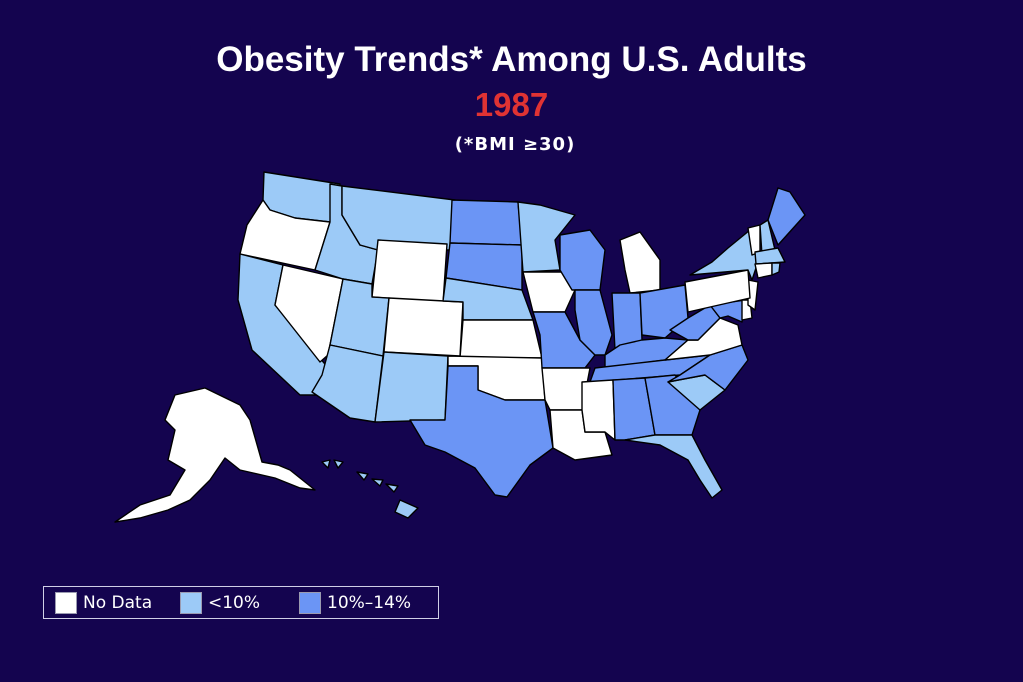 This screenshot has width=1023, height=682. What do you see at coordinates (411, 387) in the screenshot?
I see `state-nm` at bounding box center [411, 387].